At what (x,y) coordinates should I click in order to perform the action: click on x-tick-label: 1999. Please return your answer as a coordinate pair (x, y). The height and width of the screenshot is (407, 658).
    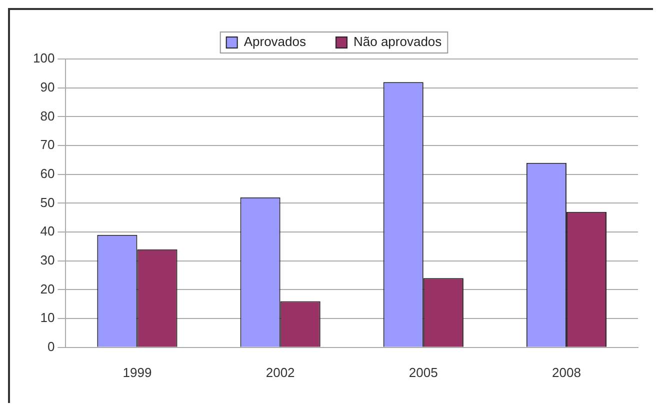
    Looking at the image, I should click on (137, 372).